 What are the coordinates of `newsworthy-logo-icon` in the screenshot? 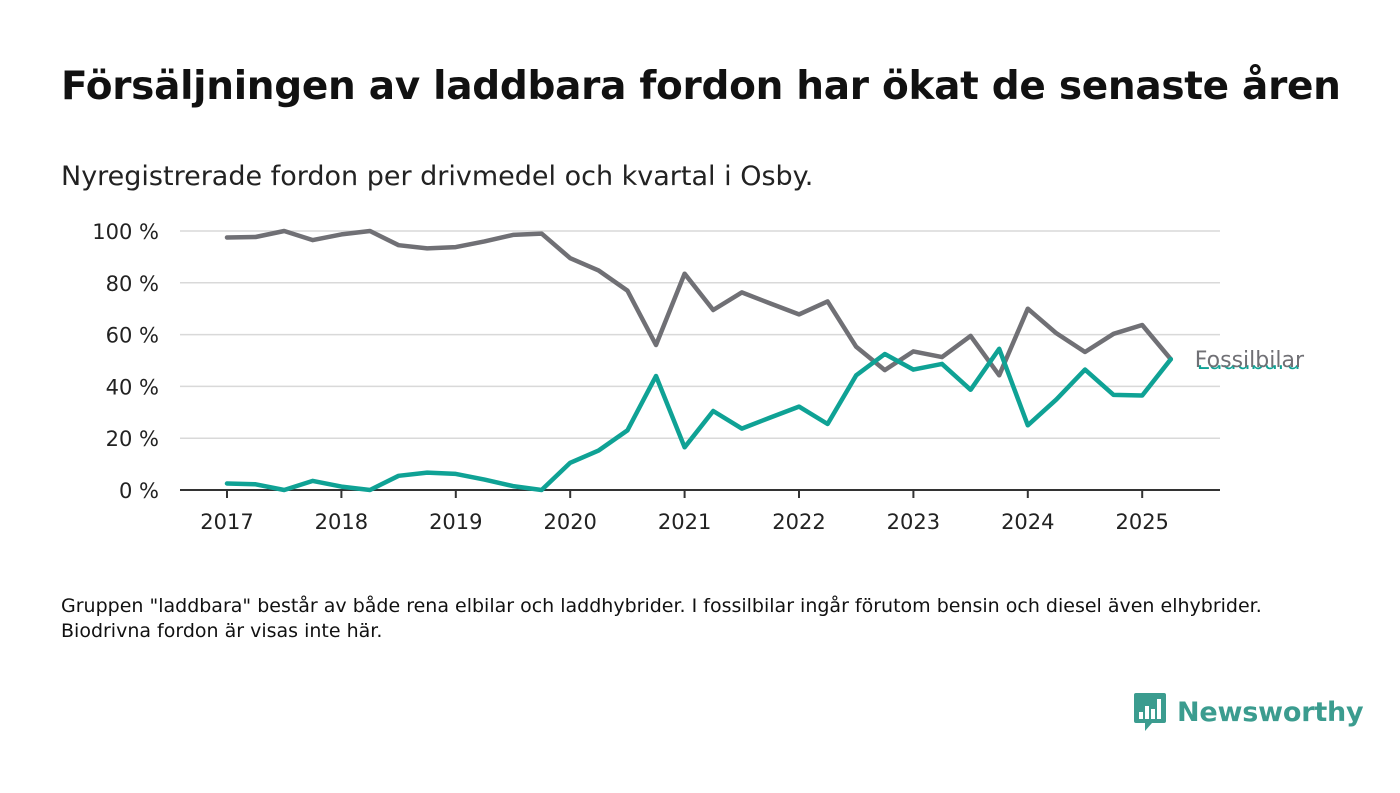 It's located at (1150, 712).